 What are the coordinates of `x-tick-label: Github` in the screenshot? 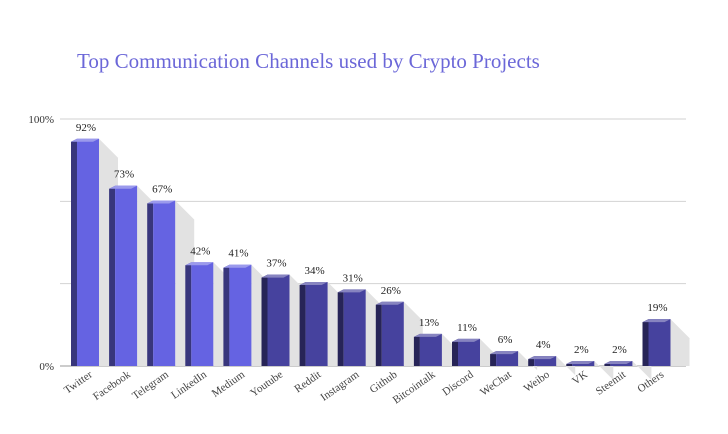 It's located at (384, 382).